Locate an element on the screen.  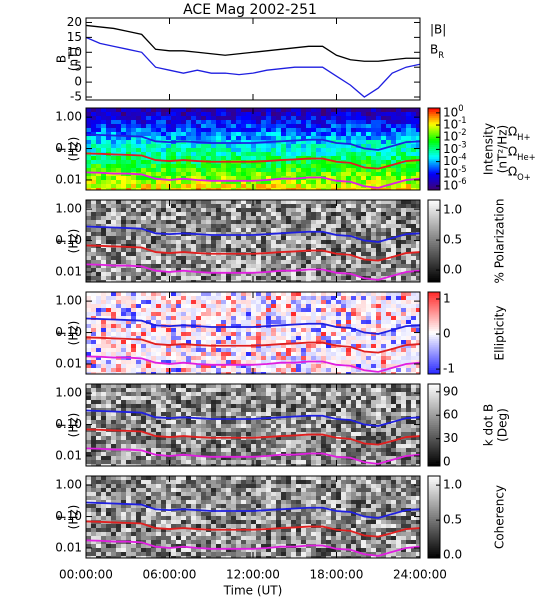
colorbar-step is located at coordinates (434, 301).